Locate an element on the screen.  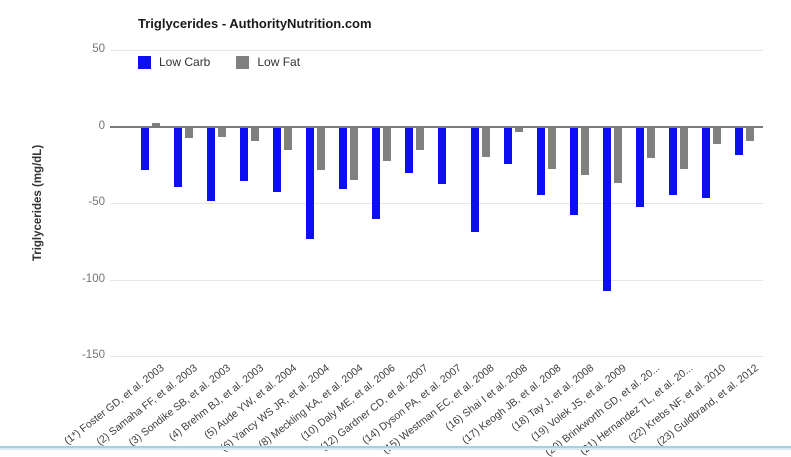
legend-label-low-fat: Low Fat is located at coordinates (279, 62).